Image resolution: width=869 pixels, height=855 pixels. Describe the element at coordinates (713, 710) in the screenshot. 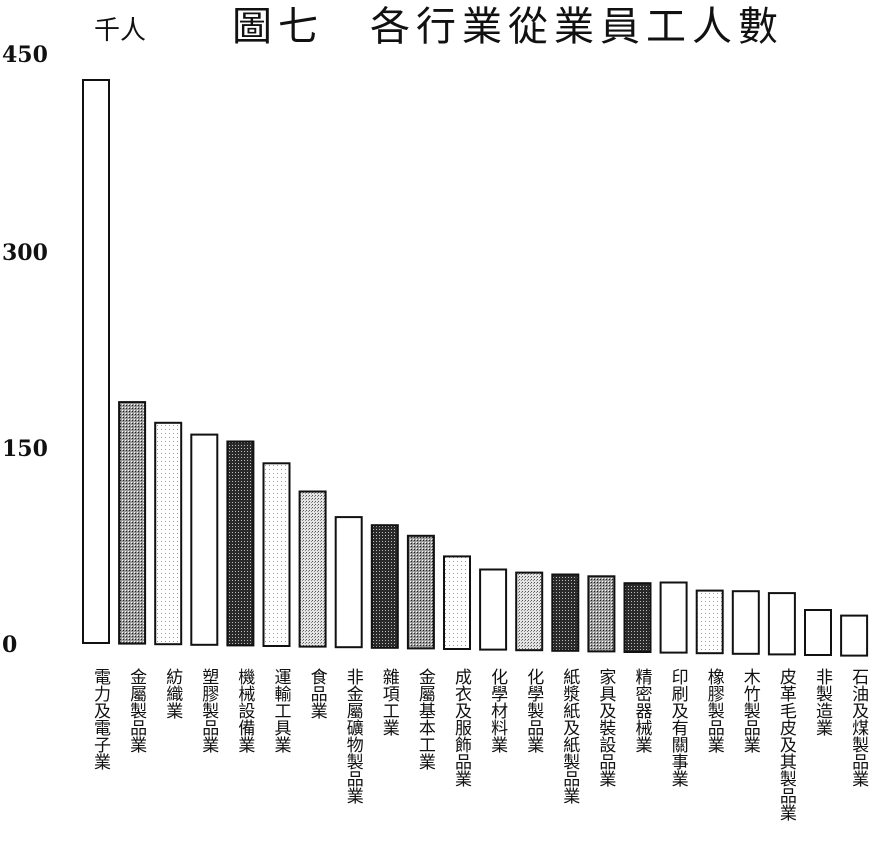

I see `x-tick-label-18: 橡膠製品業` at that location.